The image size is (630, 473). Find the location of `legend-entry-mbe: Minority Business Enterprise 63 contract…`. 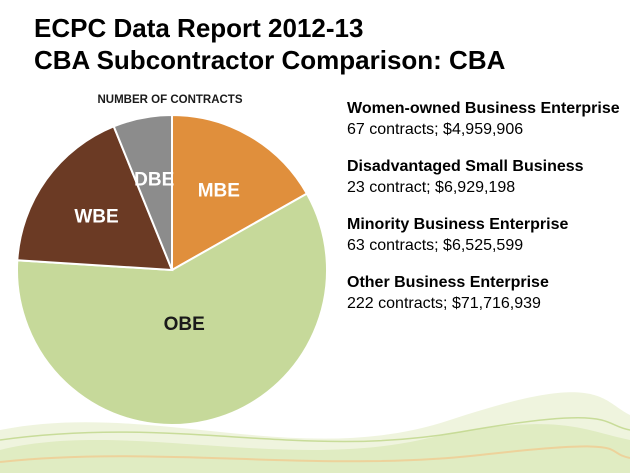

legend-entry-mbe: Minority Business Enterprise 63 contract… is located at coordinates (484, 235).